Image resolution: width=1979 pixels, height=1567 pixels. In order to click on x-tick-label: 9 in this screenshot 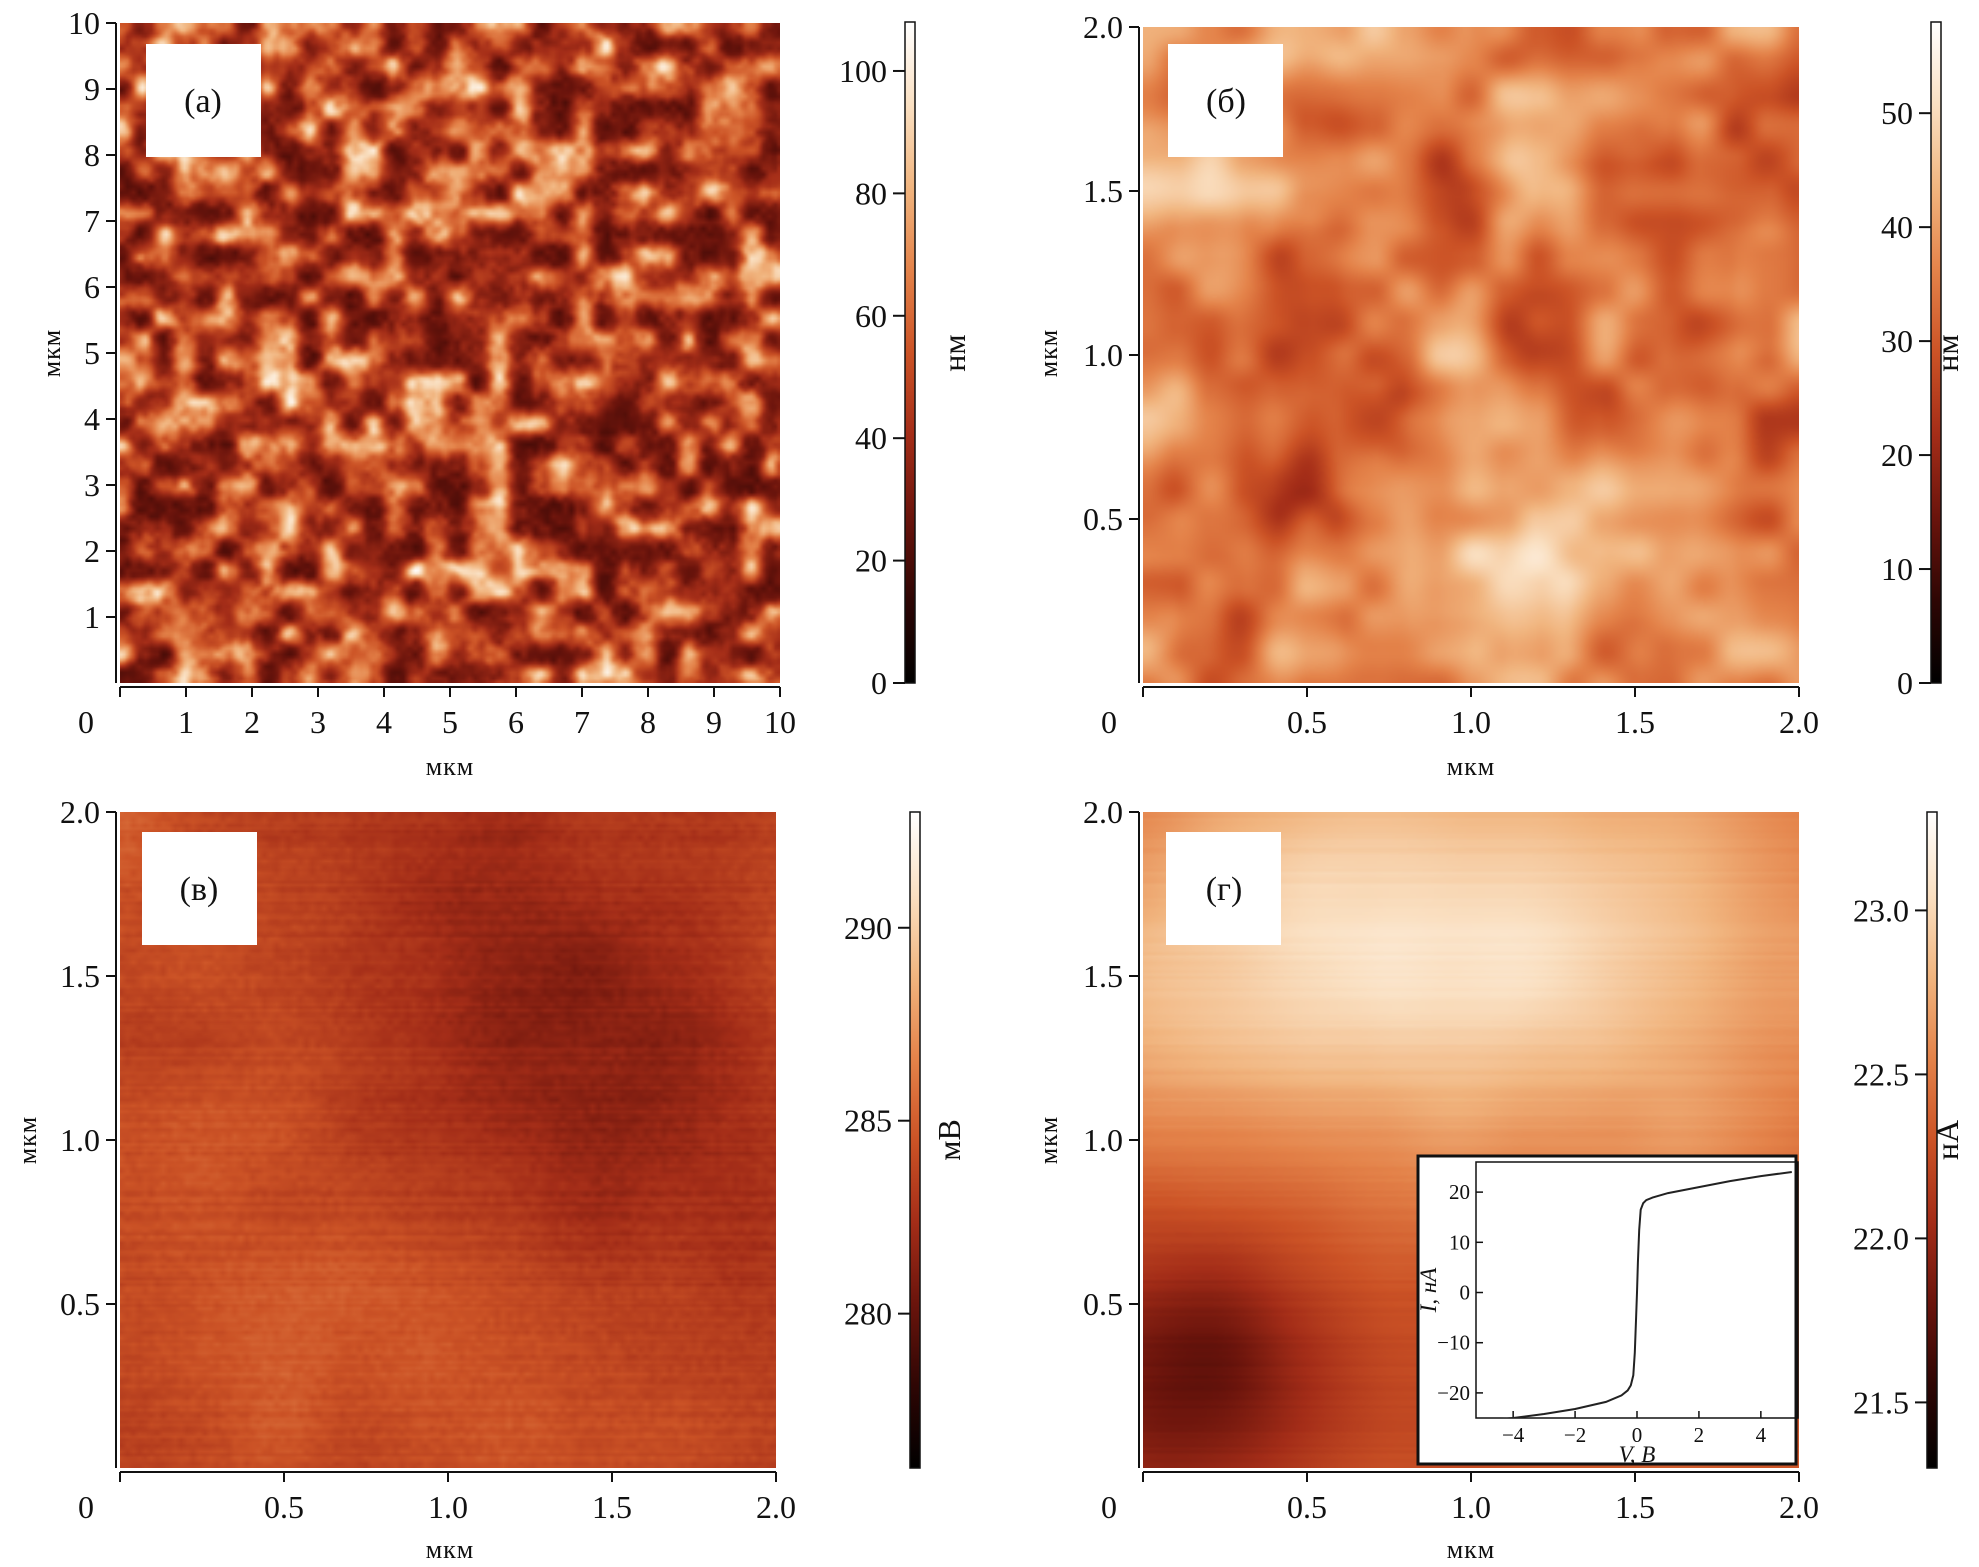, I will do `click(714, 722)`.